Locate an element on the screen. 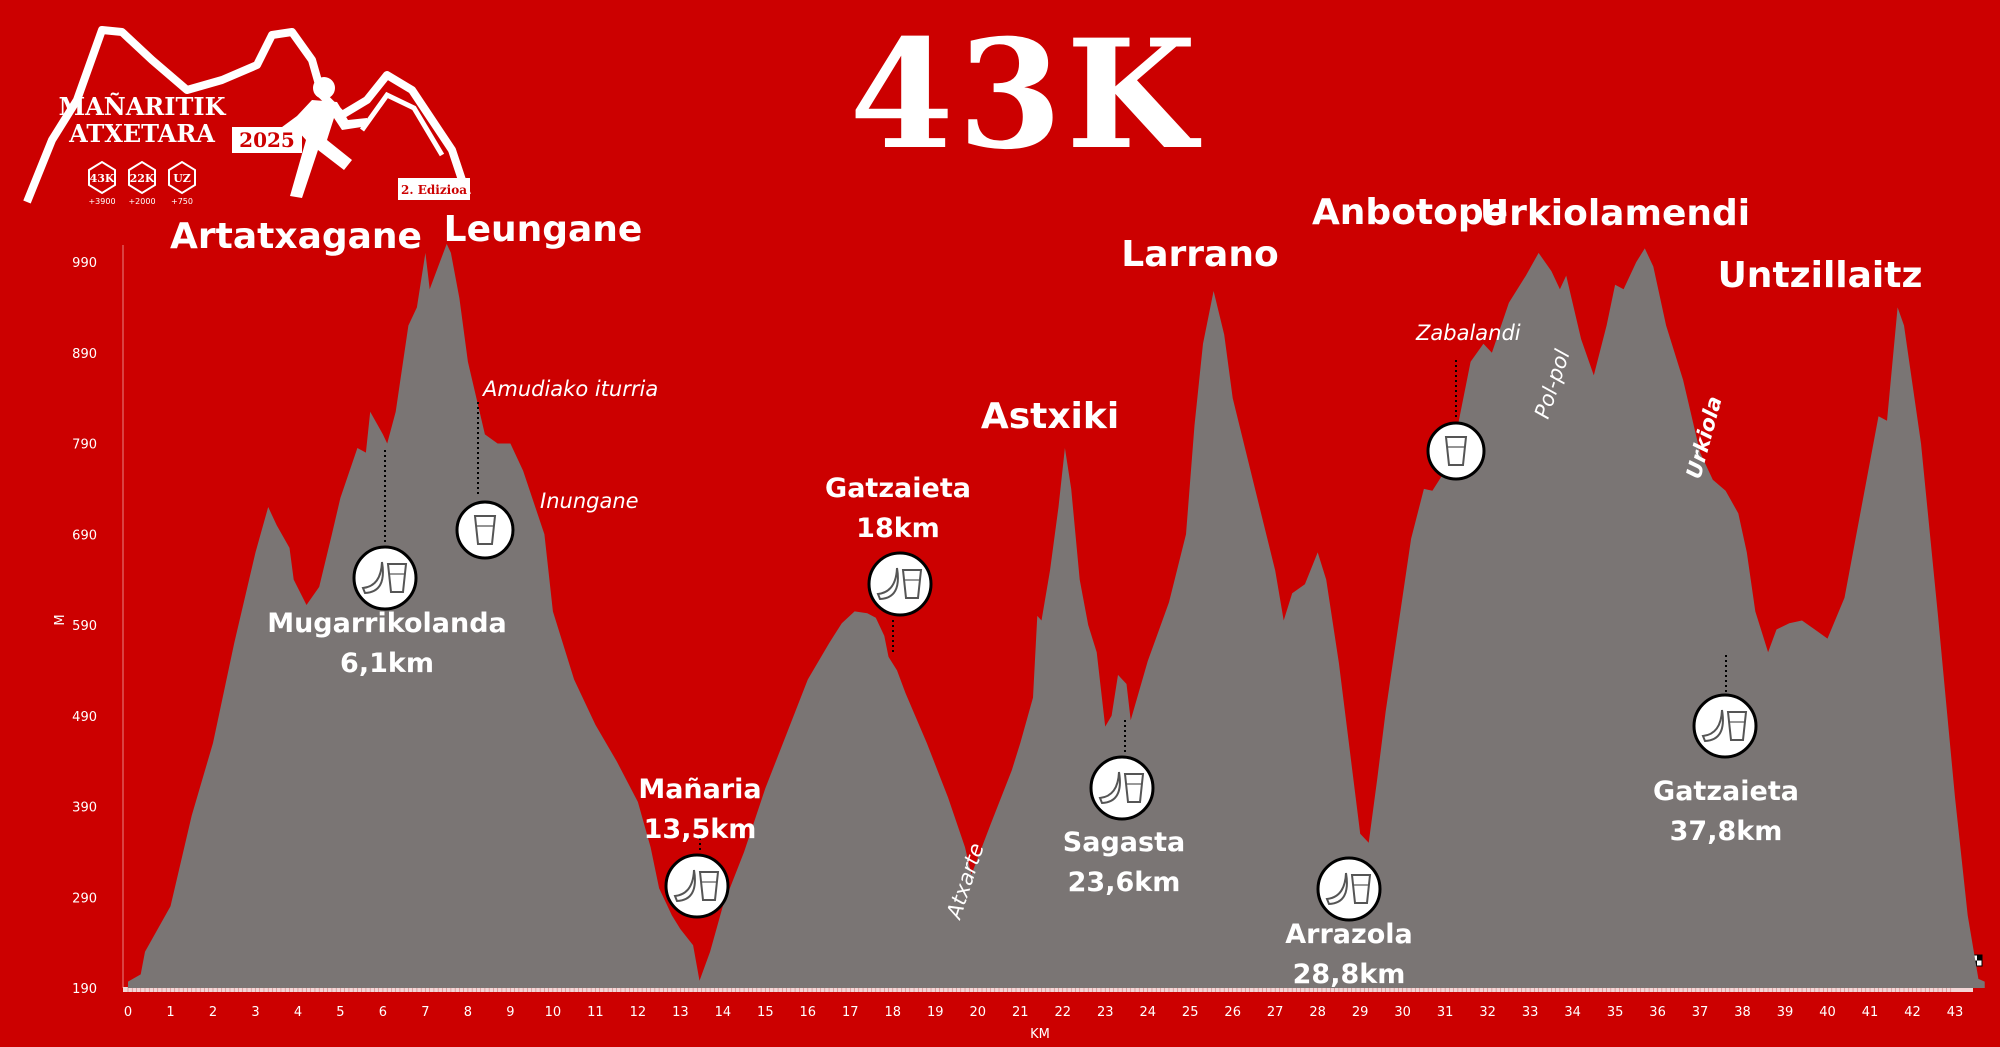 The image size is (2000, 1047). x-tick-label: 7 is located at coordinates (425, 1012).